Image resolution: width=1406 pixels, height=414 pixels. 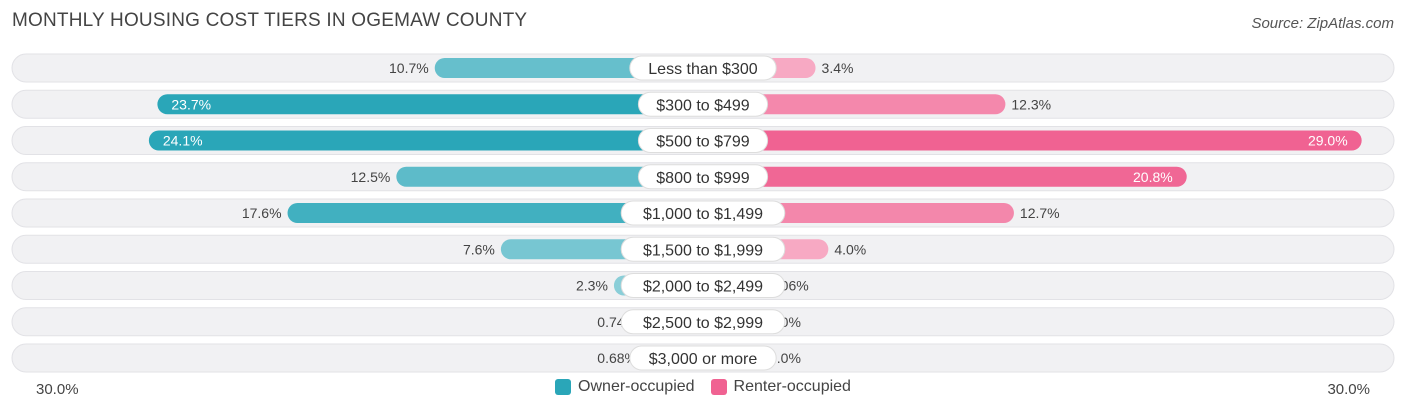 I want to click on renter-value-label: 29.0%, so click(x=1328, y=141).